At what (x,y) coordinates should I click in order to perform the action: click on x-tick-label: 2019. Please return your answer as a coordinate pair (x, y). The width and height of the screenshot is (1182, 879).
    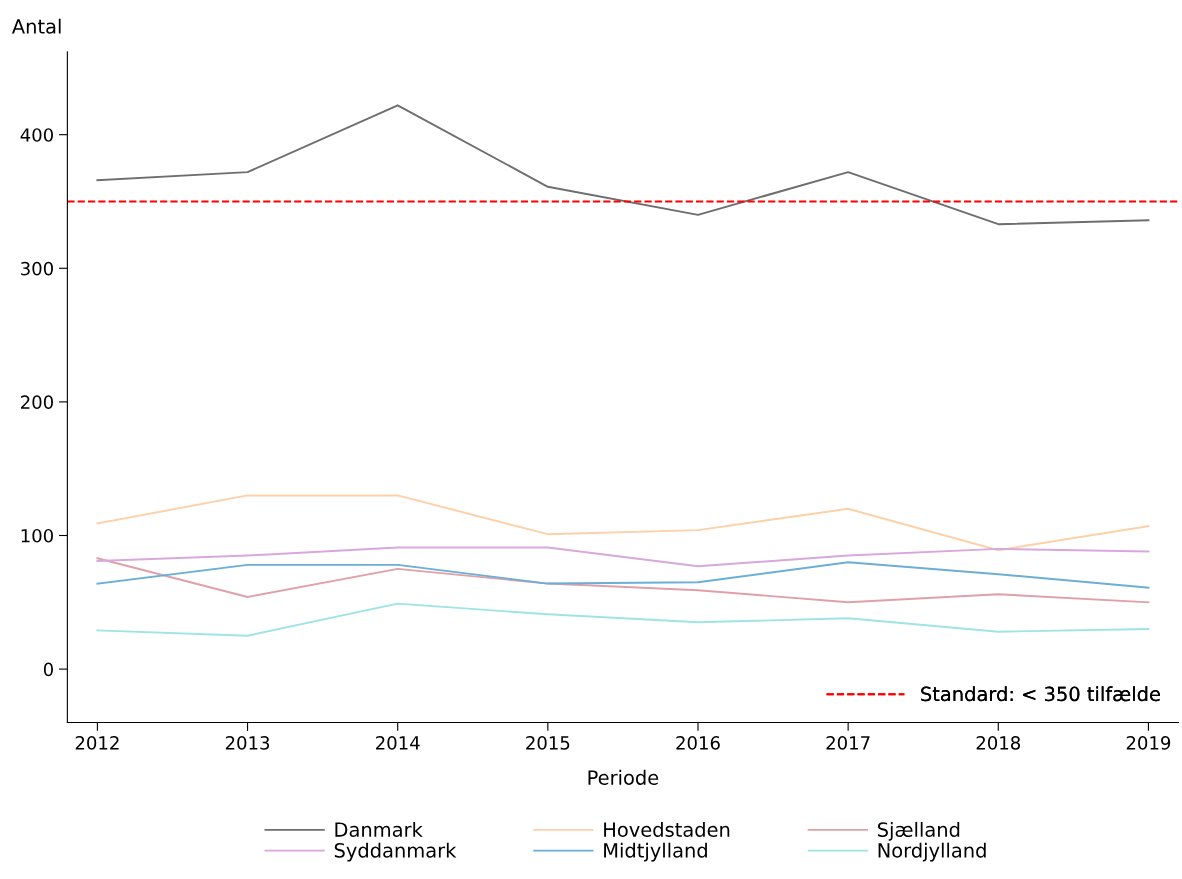
    Looking at the image, I should click on (1148, 743).